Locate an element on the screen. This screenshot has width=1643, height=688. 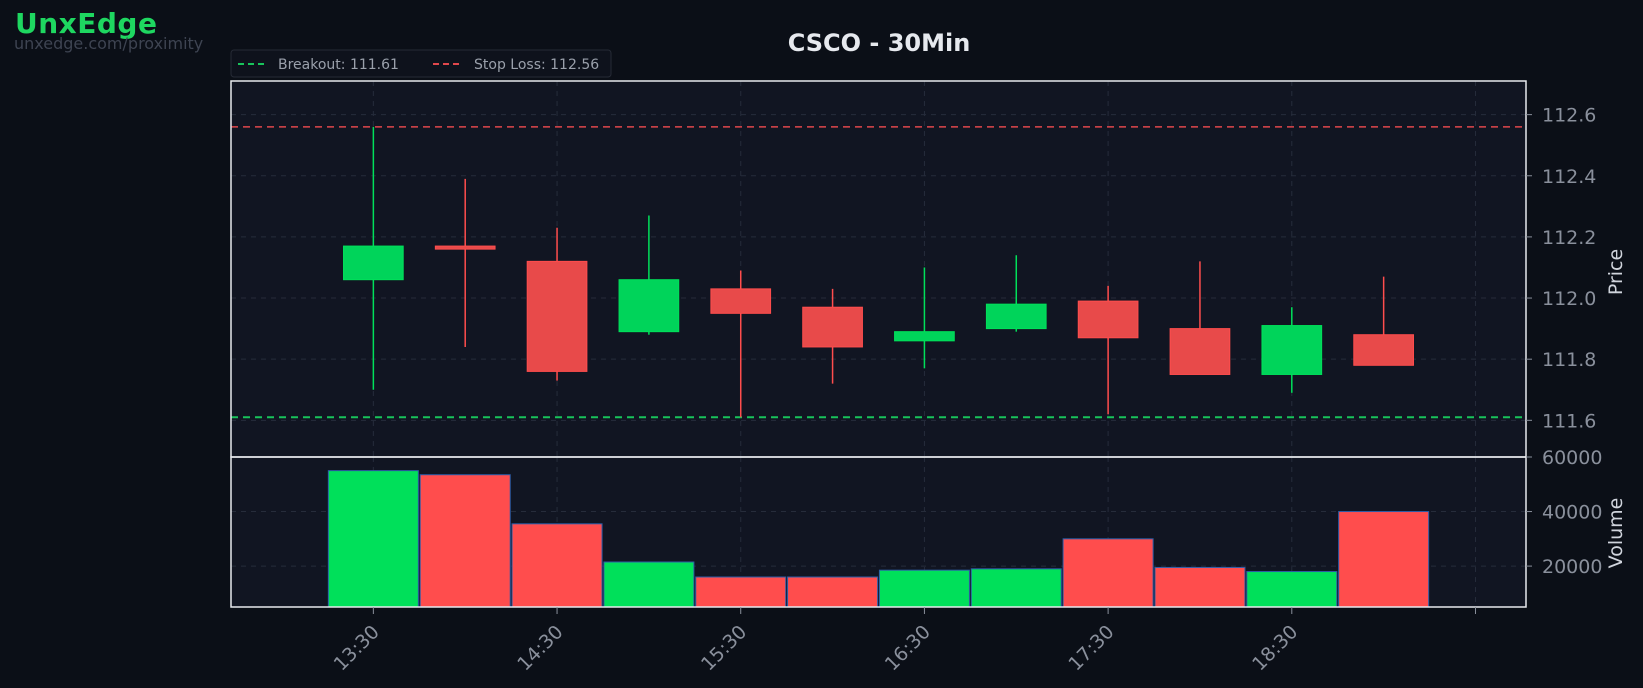
volume-axis-ticks: 20000 40000 60000 is located at coordinates (1564, 512).